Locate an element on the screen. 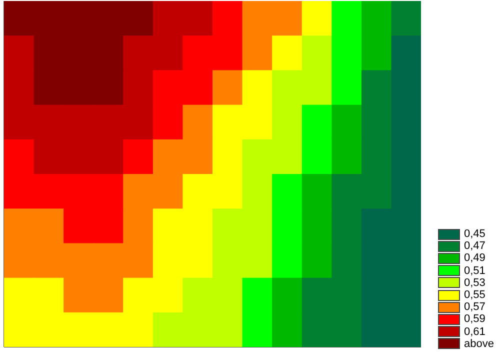  color-bar-label: 0,55 is located at coordinates (475, 295).